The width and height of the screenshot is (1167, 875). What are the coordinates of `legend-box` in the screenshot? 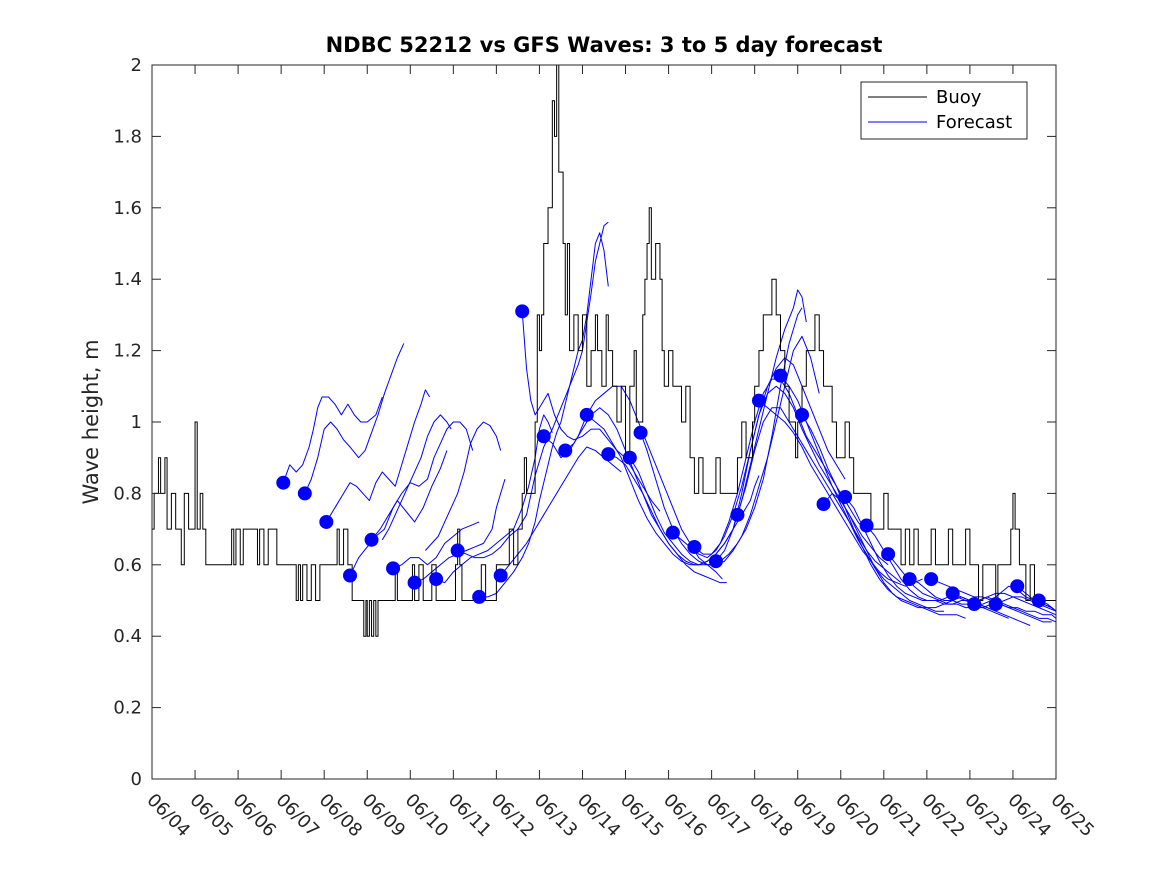 It's located at (944, 110).